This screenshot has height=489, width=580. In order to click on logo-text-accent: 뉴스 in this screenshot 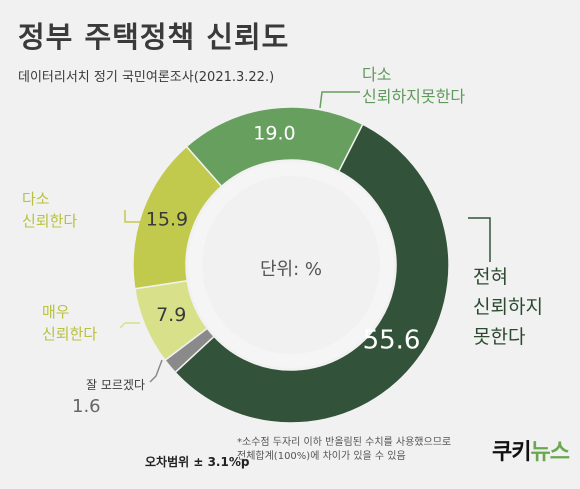, I will do `click(549, 452)`.